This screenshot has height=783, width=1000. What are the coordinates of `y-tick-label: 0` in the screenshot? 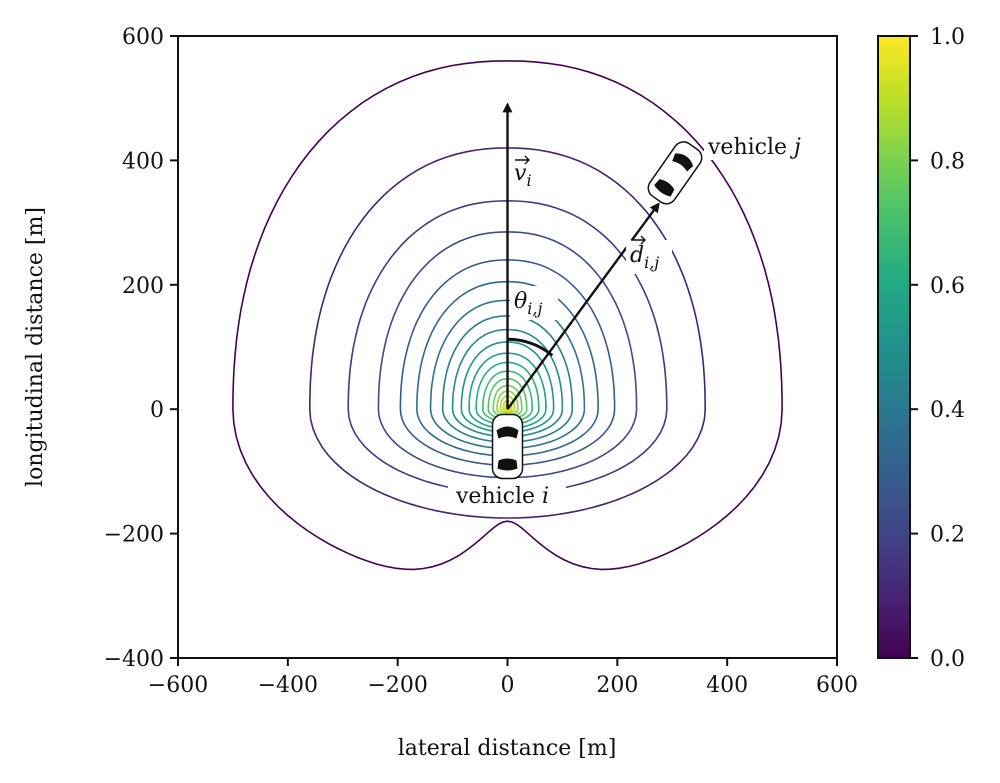 It's located at (157, 410).